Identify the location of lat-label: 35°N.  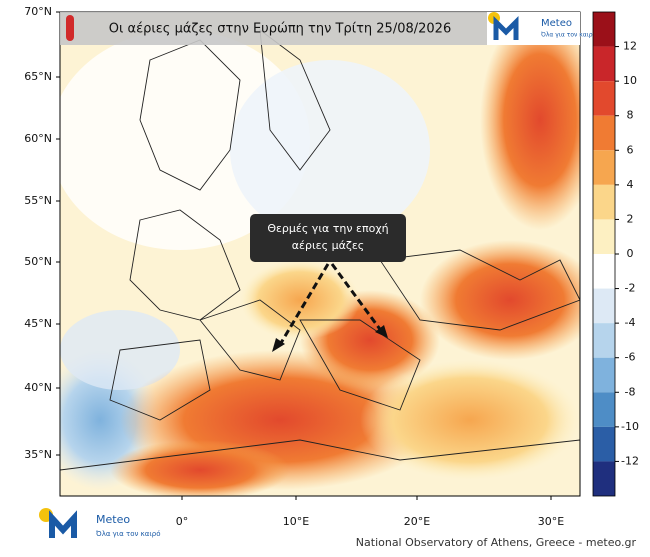
(38, 454).